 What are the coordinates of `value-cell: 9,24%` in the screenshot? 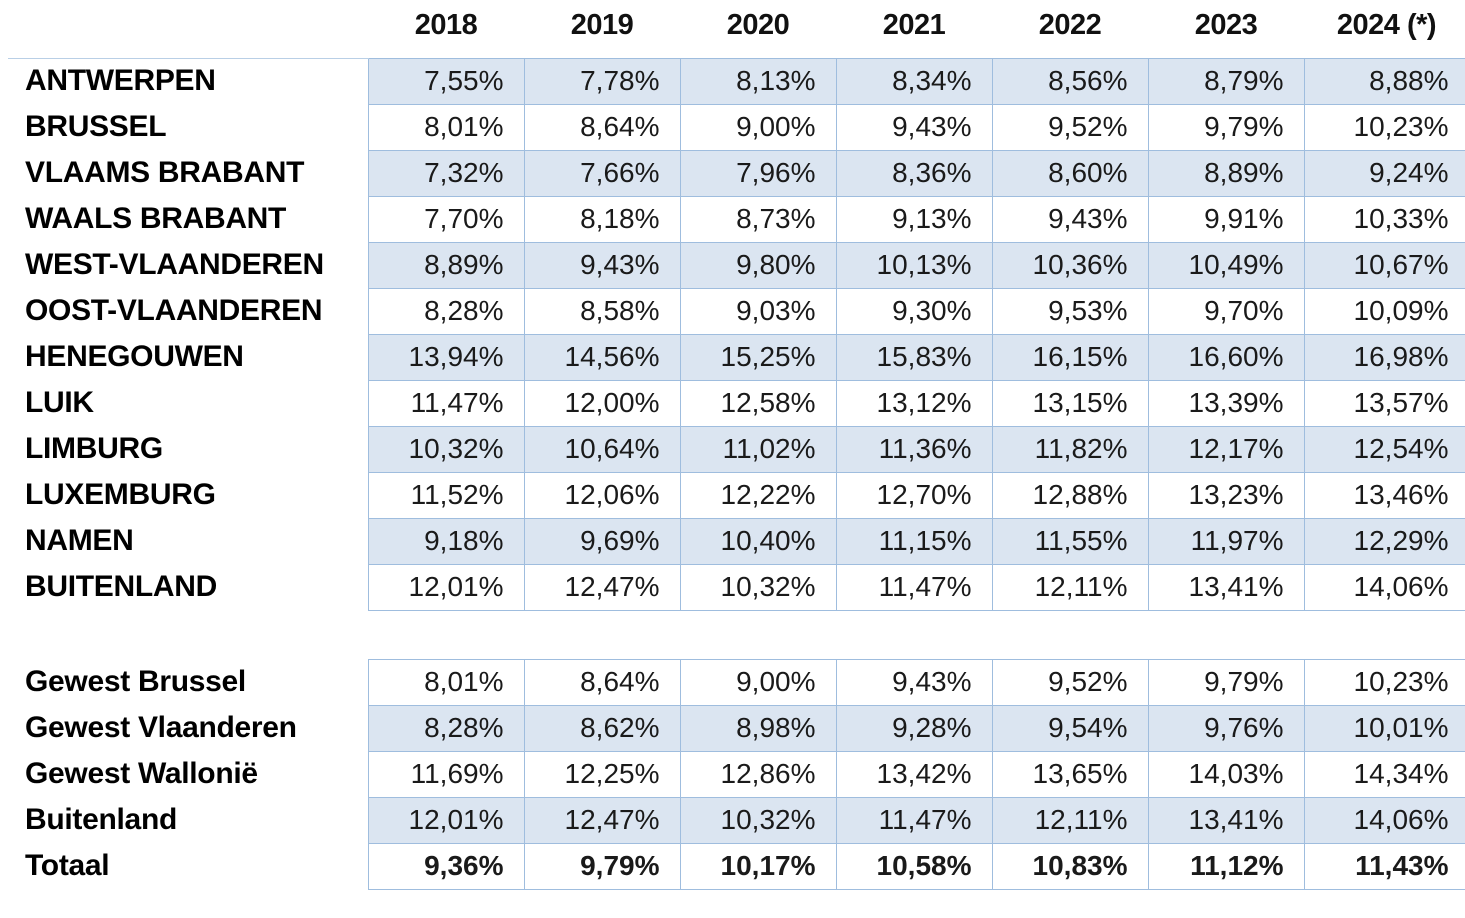 It's located at (1384, 173).